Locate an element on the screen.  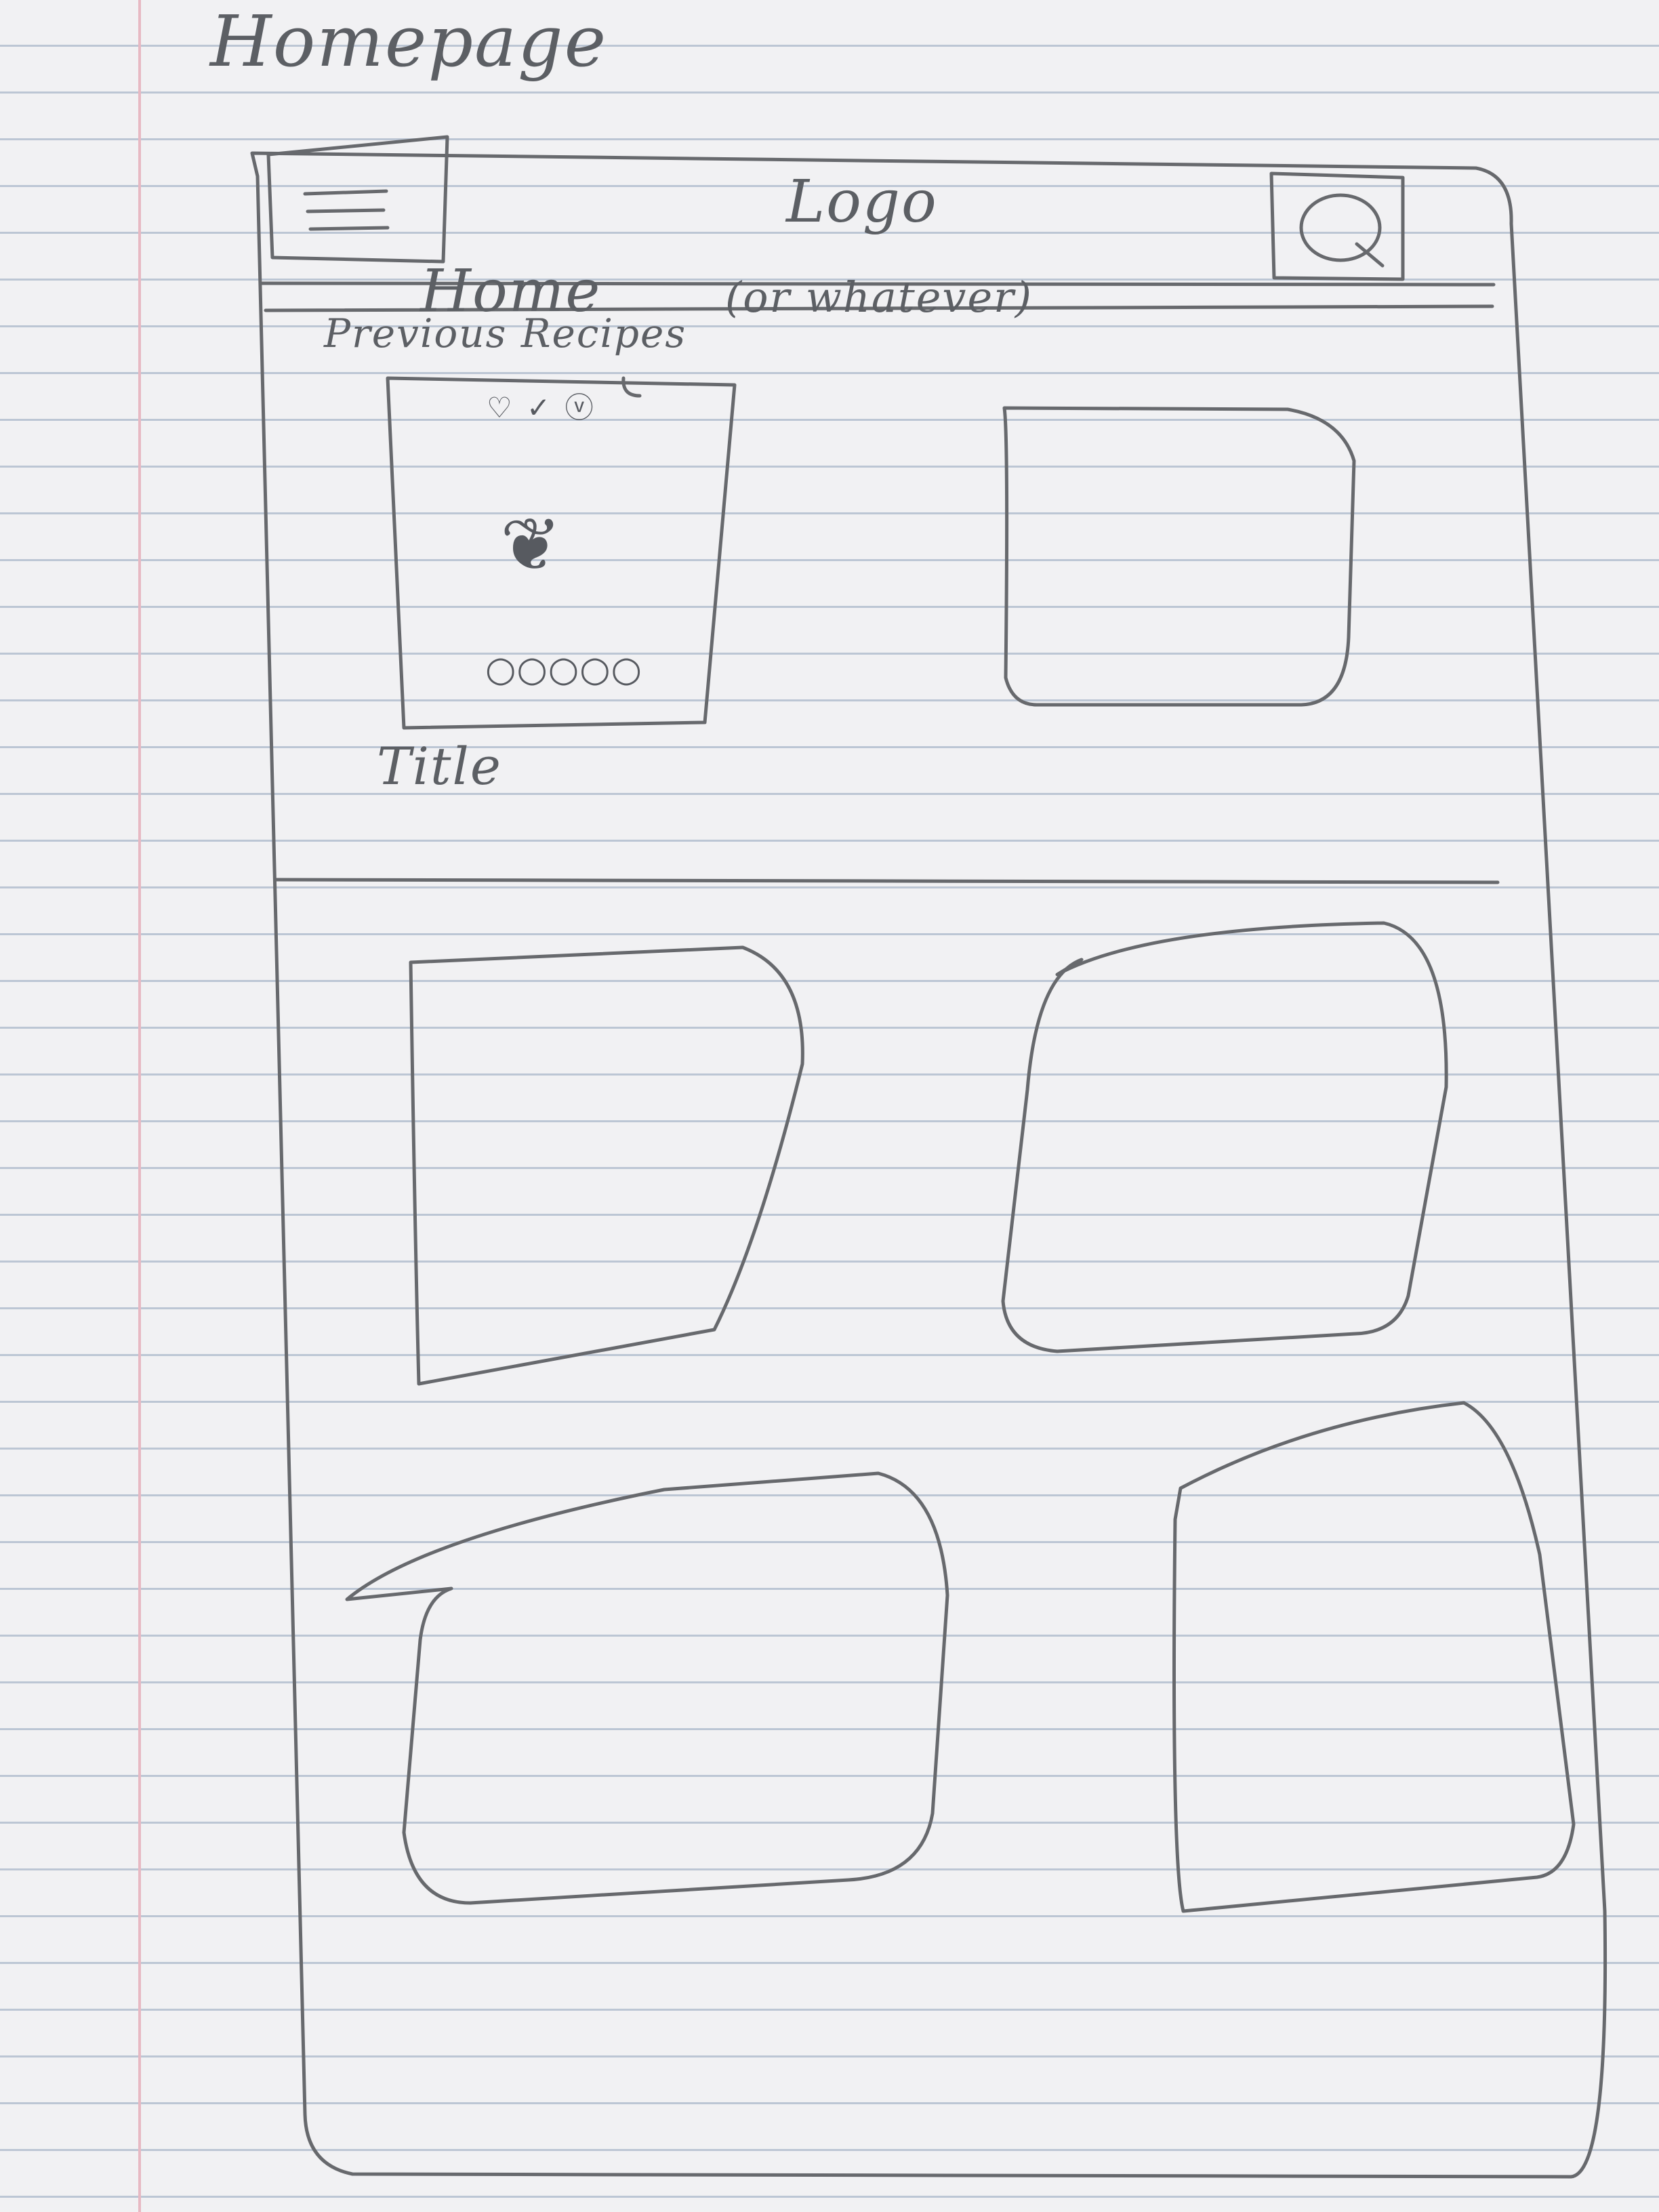
featured-recipe-card-outline is located at coordinates (561, 553).